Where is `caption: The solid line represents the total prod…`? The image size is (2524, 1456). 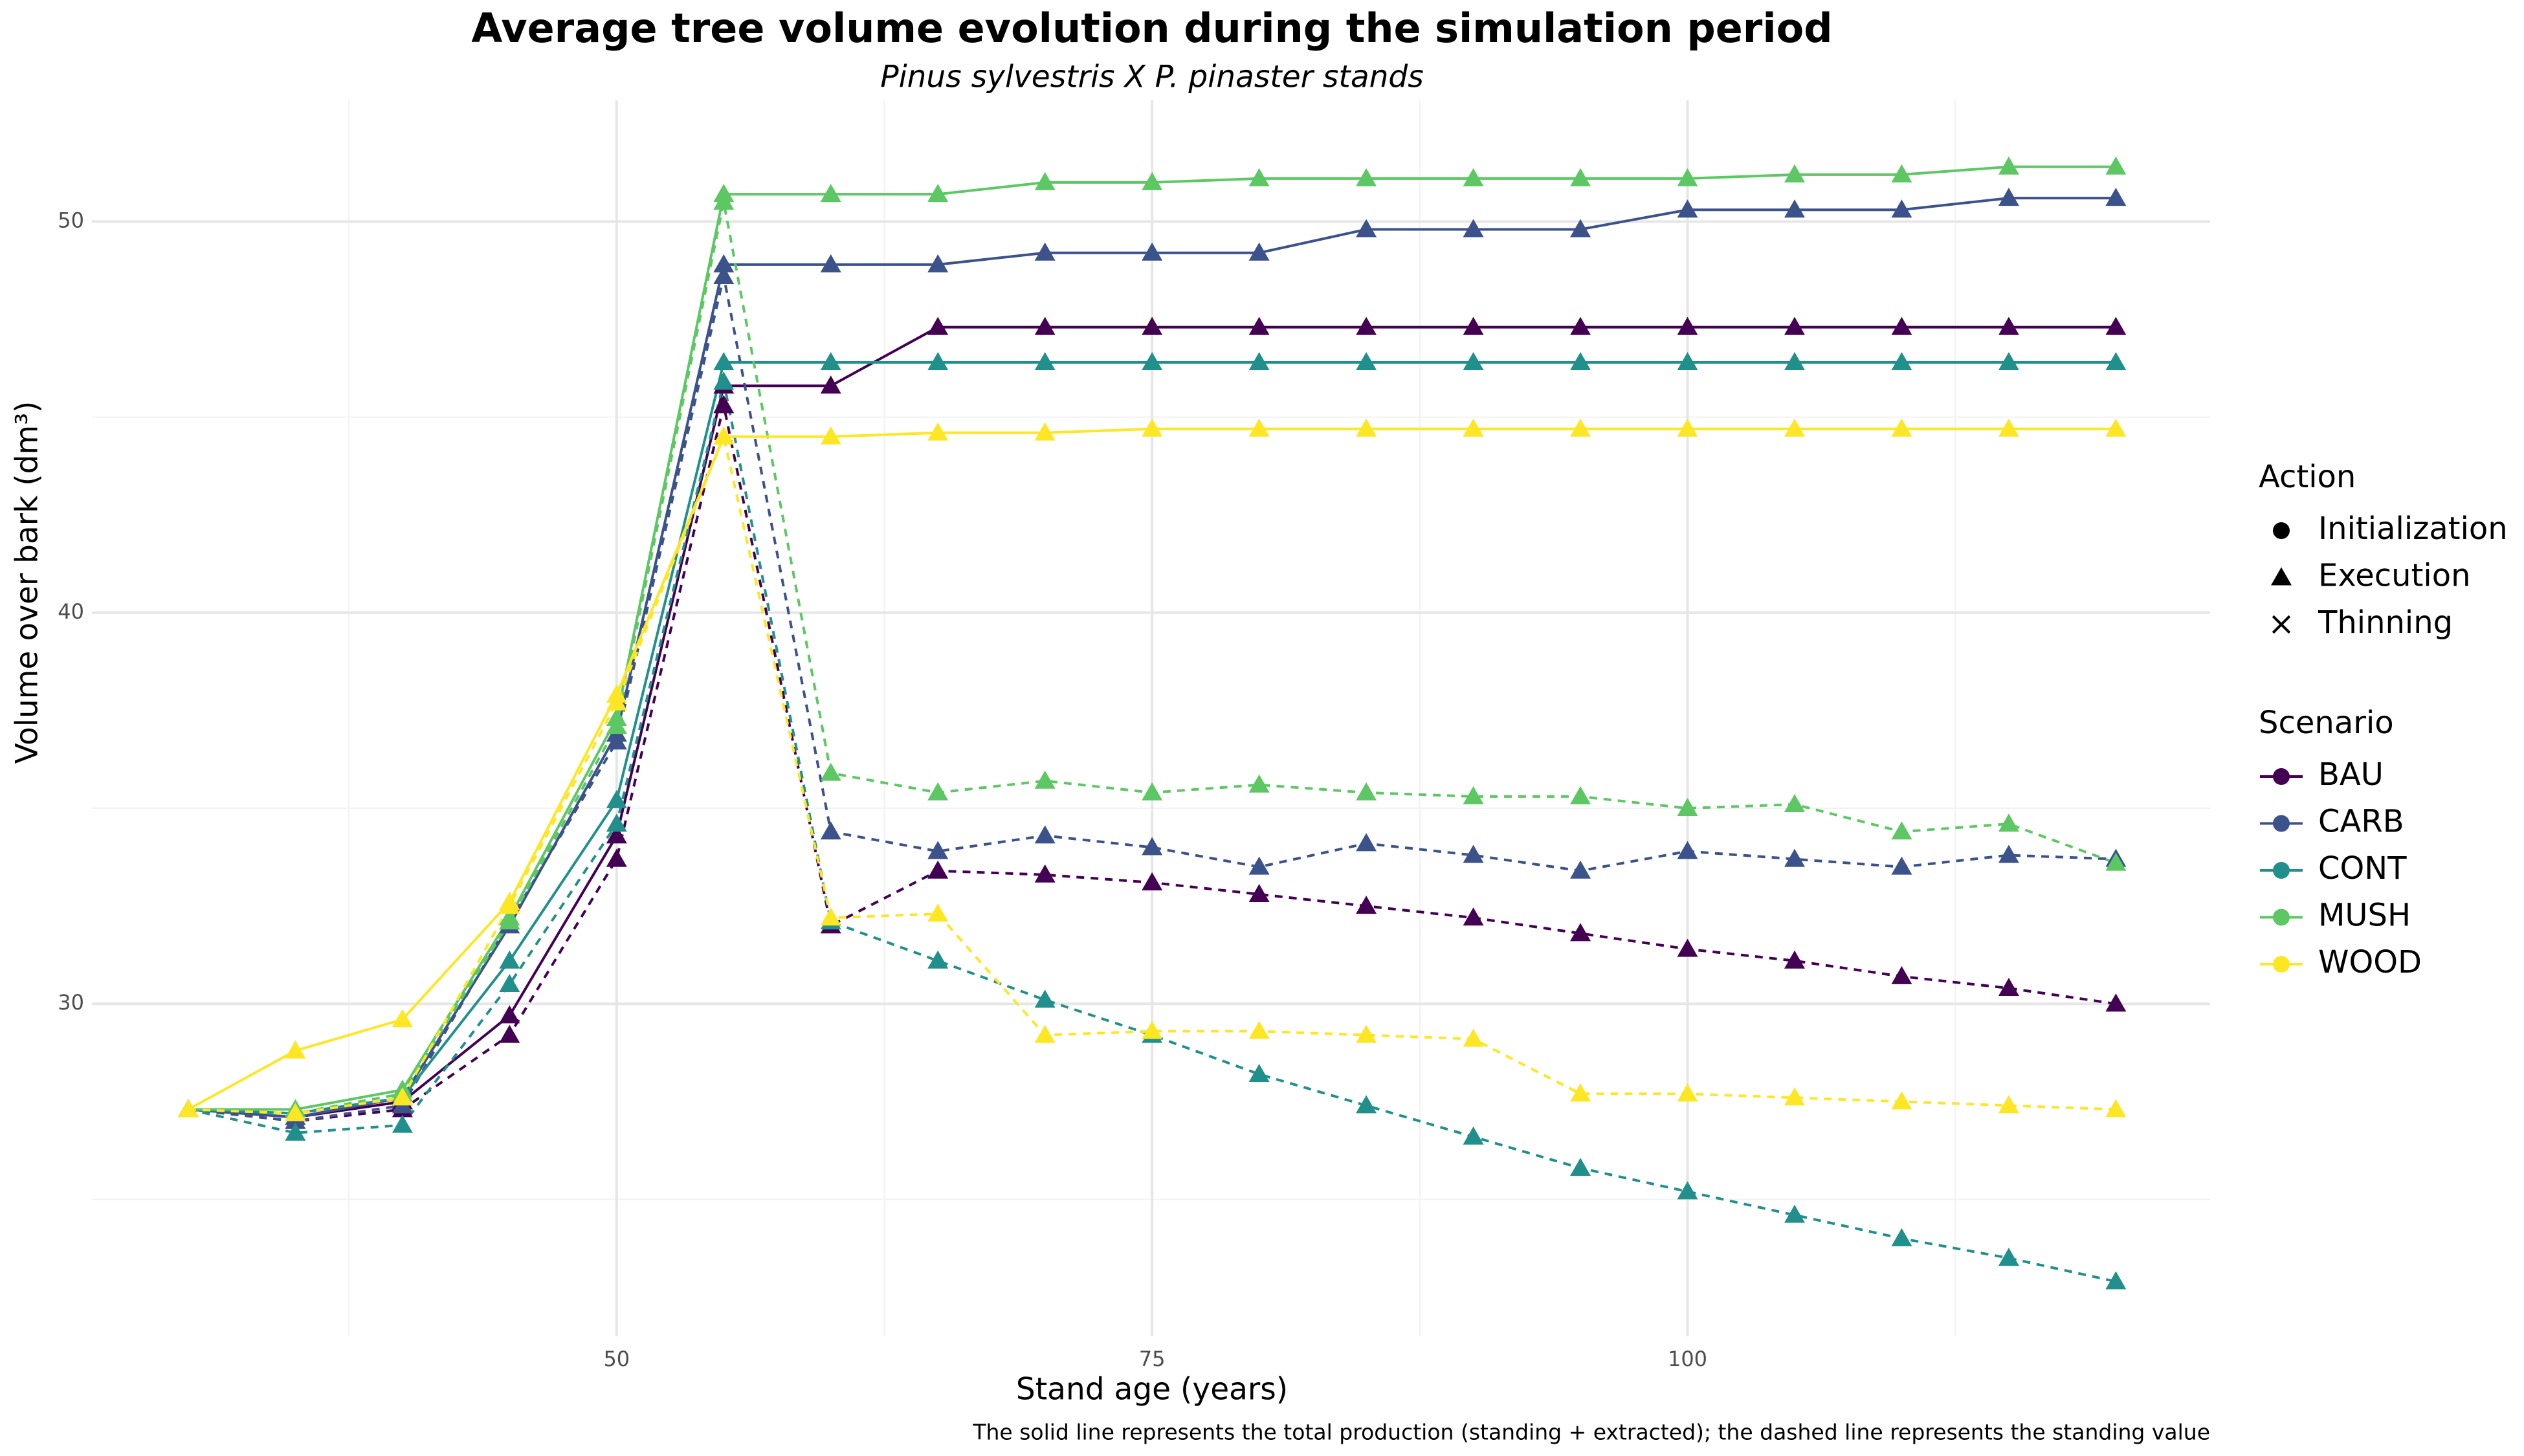 caption: The solid line represents the total prod… is located at coordinates (1591, 1432).